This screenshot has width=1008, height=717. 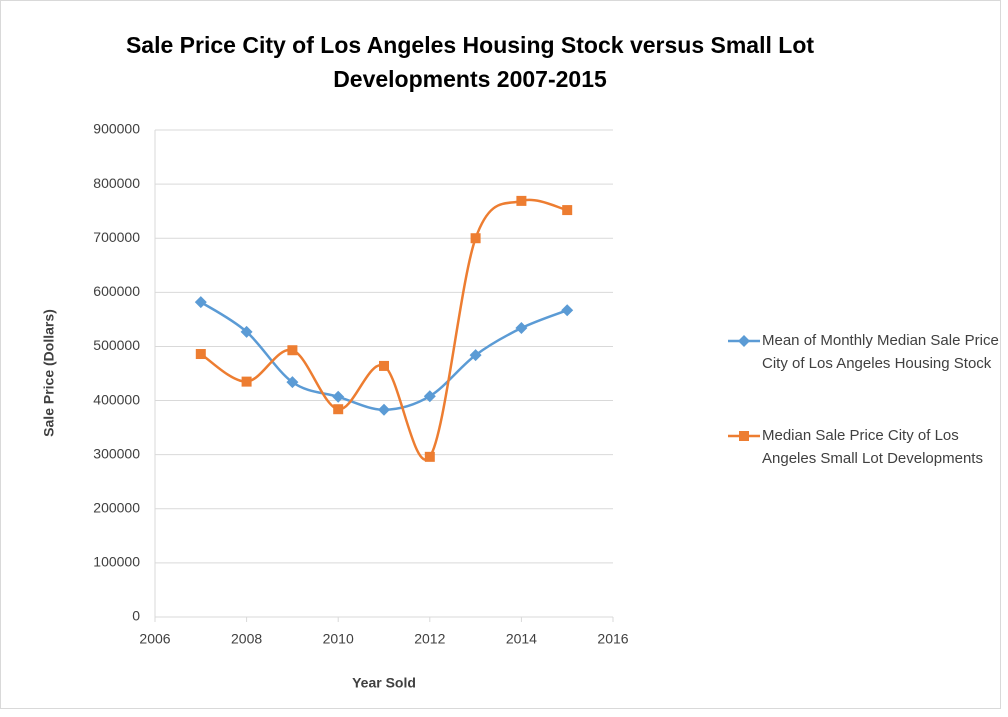 I want to click on y-tick-label: 400000, so click(x=116, y=399).